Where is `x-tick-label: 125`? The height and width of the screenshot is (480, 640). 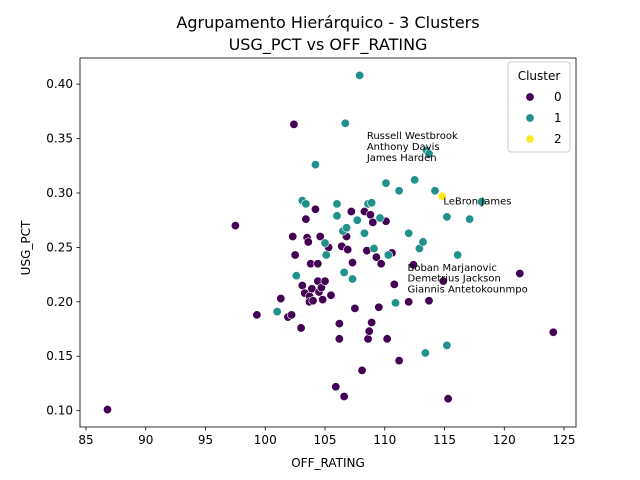
x-tick-label: 125 is located at coordinates (564, 440).